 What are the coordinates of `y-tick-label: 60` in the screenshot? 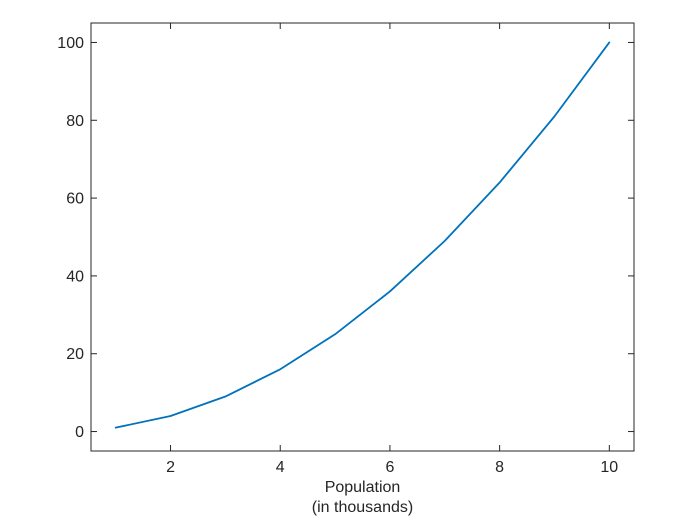 It's located at (75, 199).